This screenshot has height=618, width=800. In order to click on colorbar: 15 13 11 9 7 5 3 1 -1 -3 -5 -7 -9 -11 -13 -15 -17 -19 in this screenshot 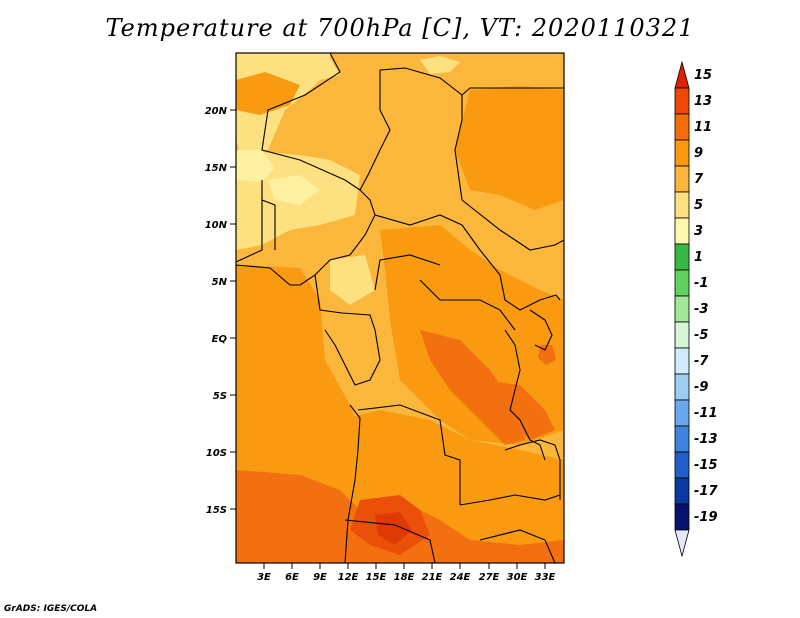, I will do `click(696, 309)`.